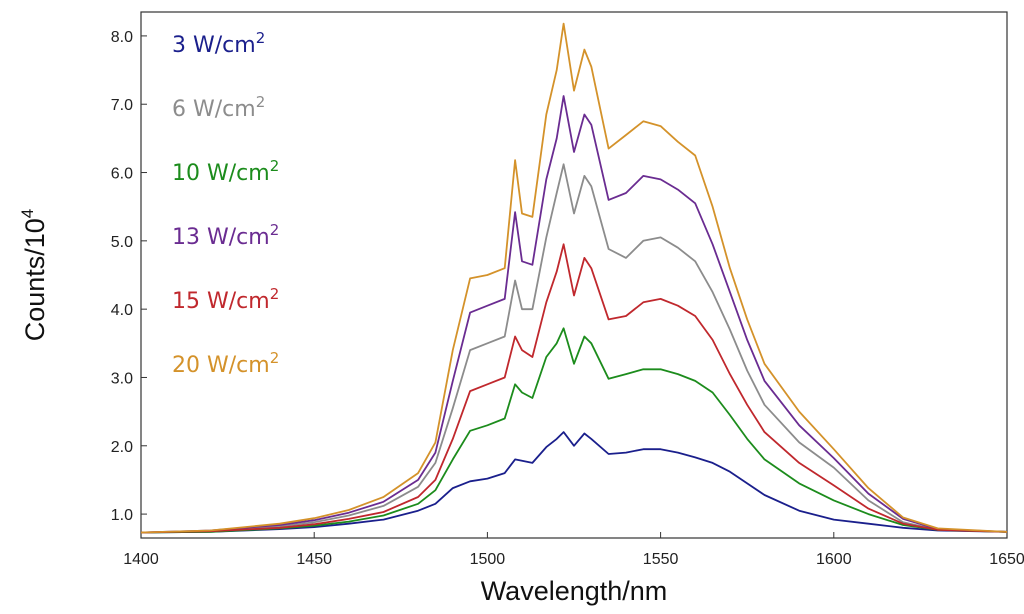 This screenshot has height=614, width=1024. I want to click on y-axis-title: Counts/104, so click(34, 275).